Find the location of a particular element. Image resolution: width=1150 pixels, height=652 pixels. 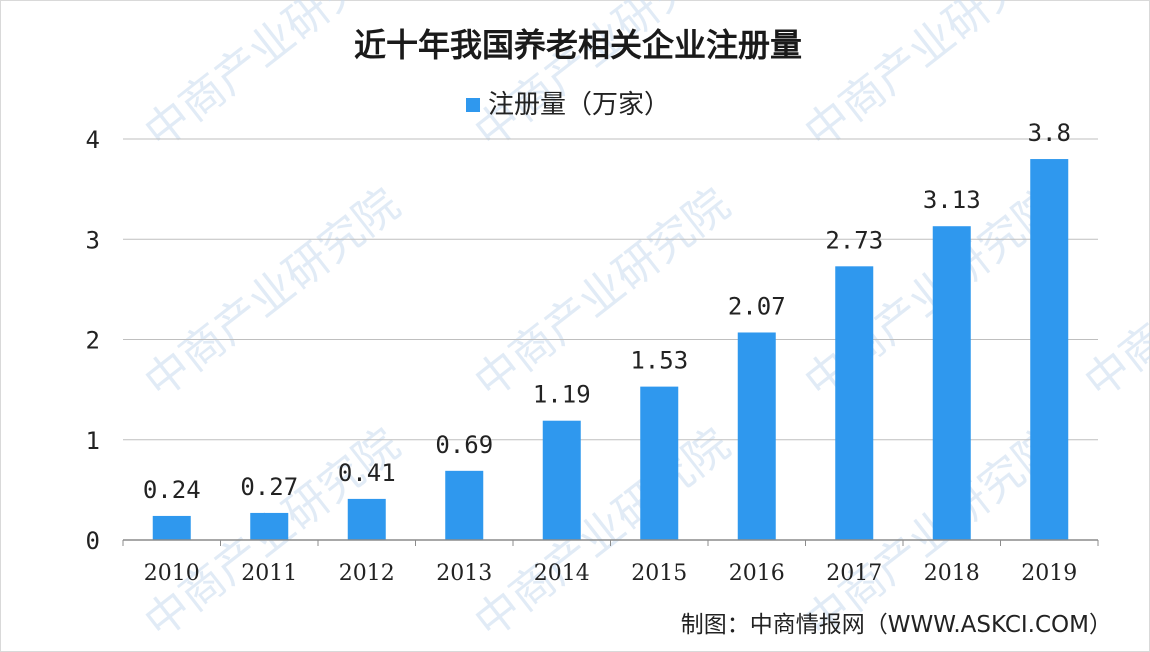

bar-2014 is located at coordinates (561, 480).